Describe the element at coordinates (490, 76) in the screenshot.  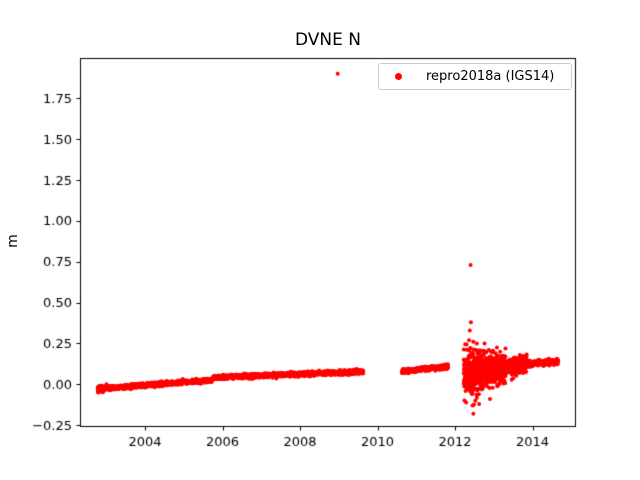
I see `legend-series-label: repro2018a (IGS14)` at that location.